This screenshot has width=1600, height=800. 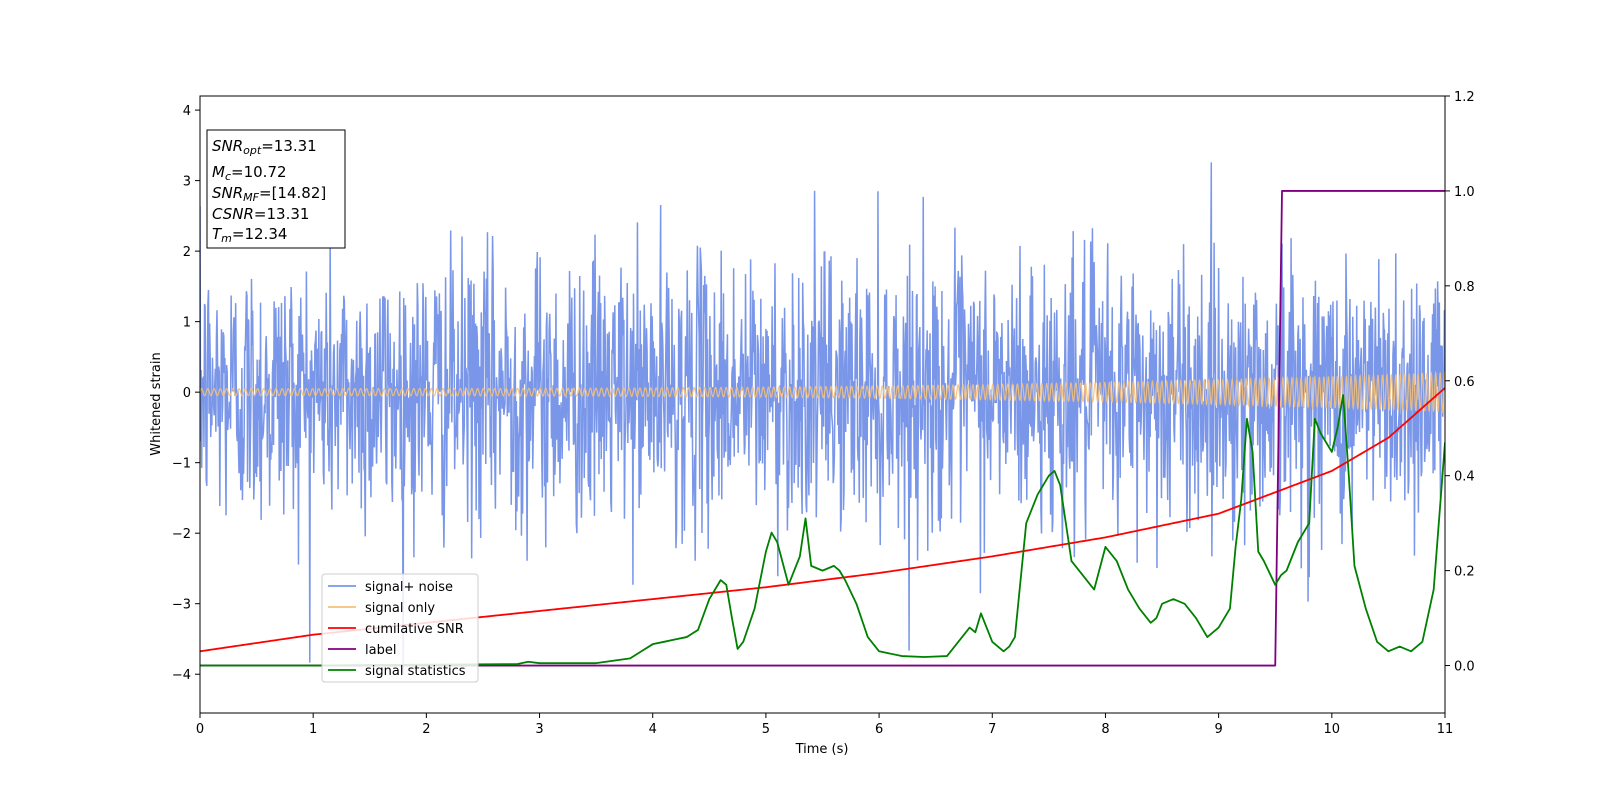 I want to click on right-y-tick-label: 1.2, so click(x=1464, y=97).